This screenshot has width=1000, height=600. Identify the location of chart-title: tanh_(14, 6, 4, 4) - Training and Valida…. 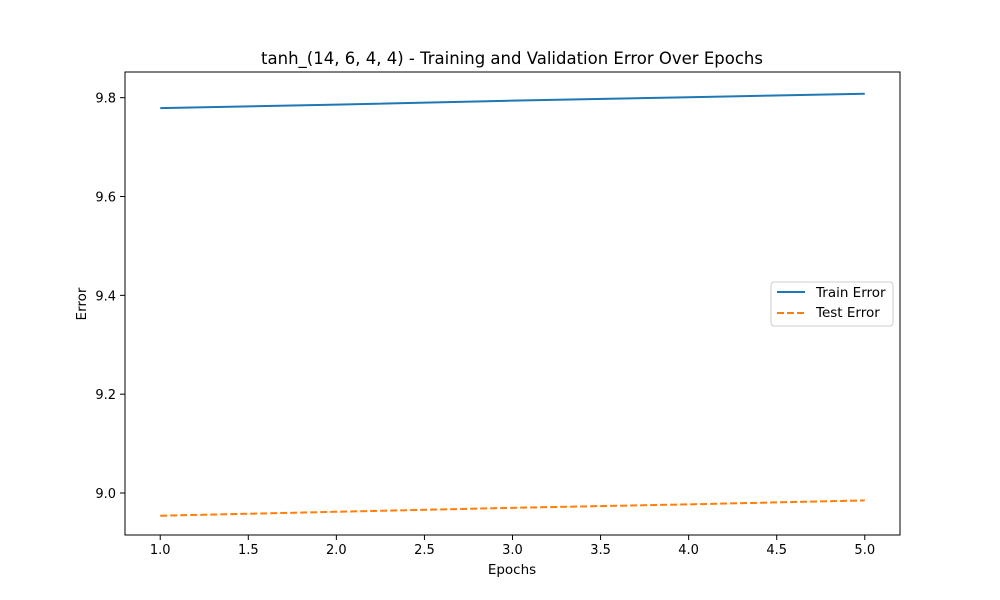
(512, 59).